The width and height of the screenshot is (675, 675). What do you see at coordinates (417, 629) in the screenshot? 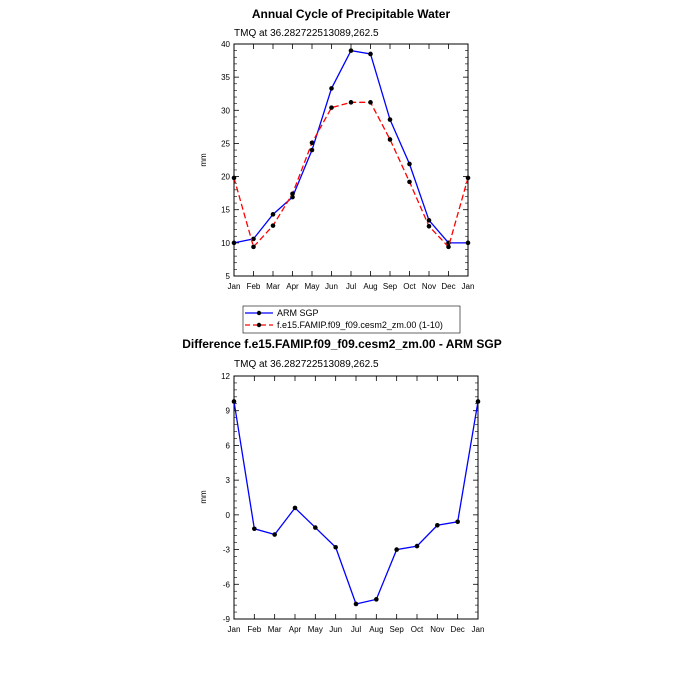
I see `bottom-xtick-label: Oct` at bounding box center [417, 629].